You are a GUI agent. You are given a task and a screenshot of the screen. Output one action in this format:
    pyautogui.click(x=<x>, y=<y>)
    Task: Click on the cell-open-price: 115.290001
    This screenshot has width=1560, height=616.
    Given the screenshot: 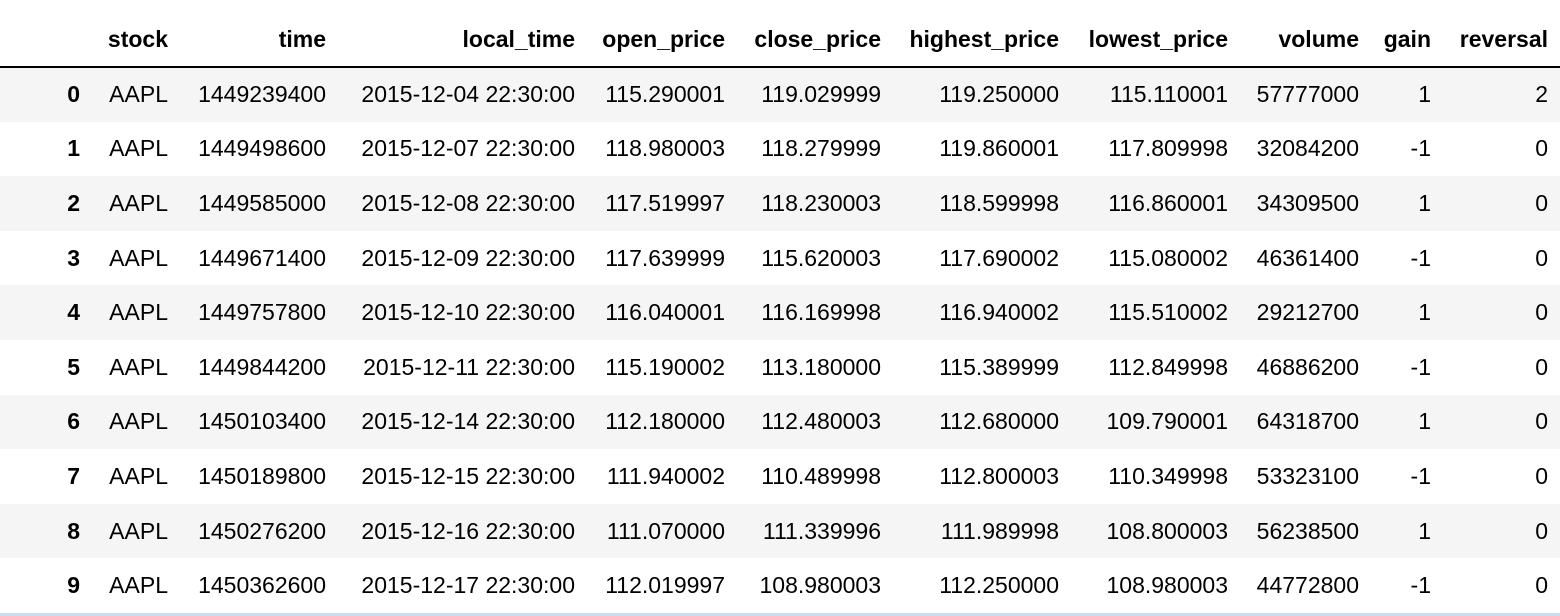 What is the action you would take?
    pyautogui.click(x=665, y=94)
    